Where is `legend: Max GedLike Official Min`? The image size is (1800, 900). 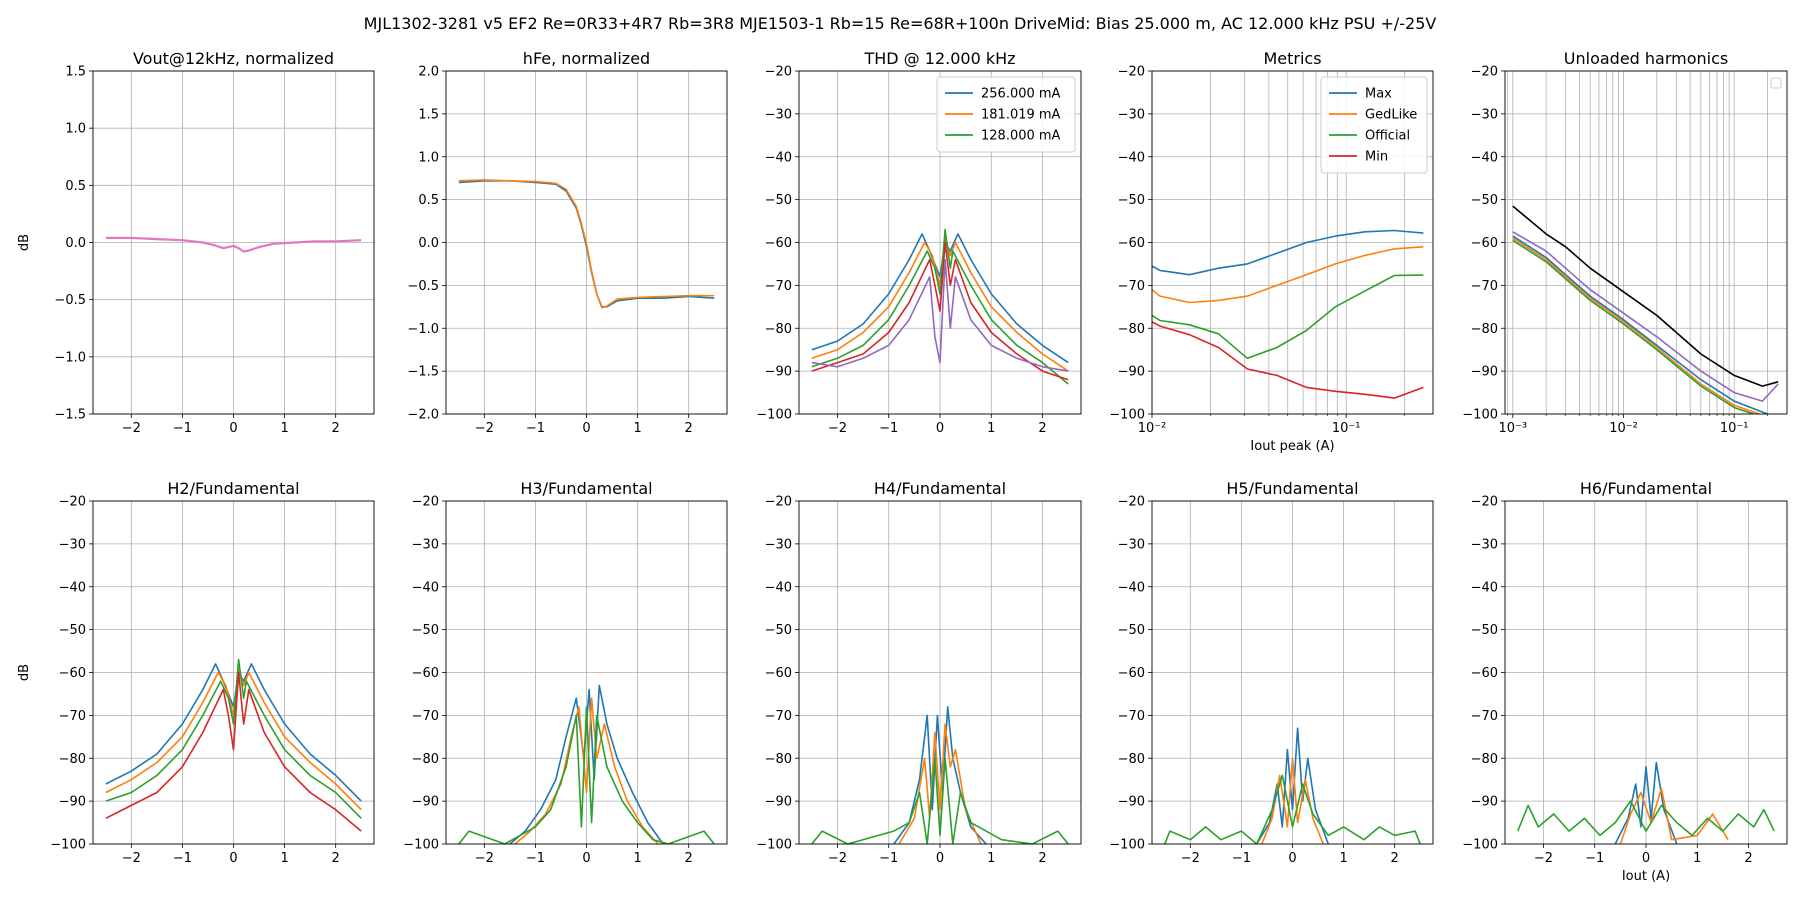 legend: Max GedLike Official Min is located at coordinates (1374, 125).